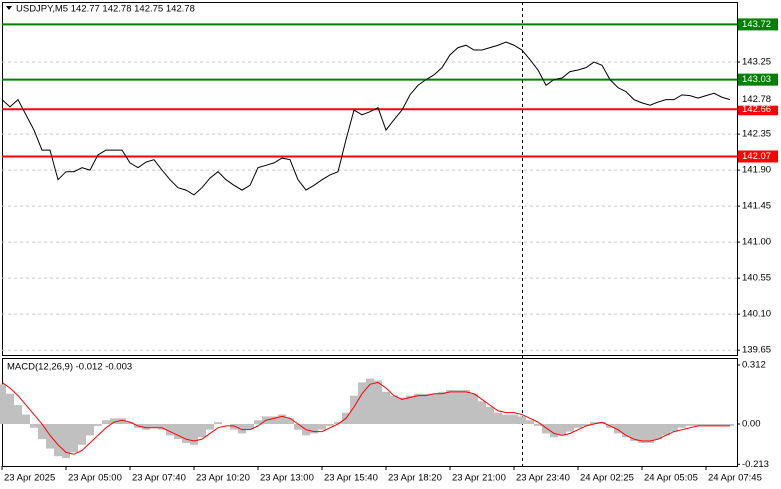 Image resolution: width=781 pixels, height=489 pixels. What do you see at coordinates (9, 8) in the screenshot?
I see `menu-icon` at bounding box center [9, 8].